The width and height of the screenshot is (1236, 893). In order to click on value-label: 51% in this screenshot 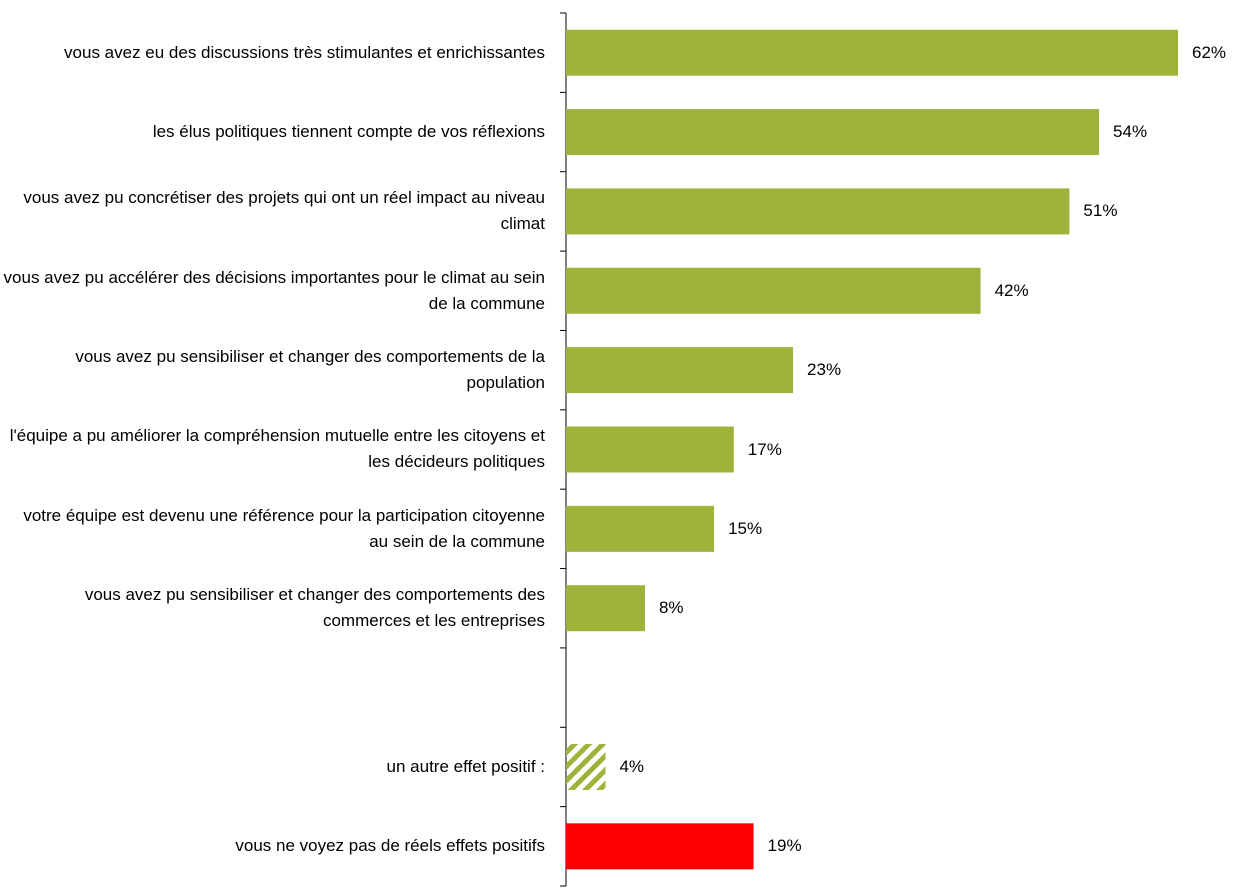, I will do `click(1100, 211)`.